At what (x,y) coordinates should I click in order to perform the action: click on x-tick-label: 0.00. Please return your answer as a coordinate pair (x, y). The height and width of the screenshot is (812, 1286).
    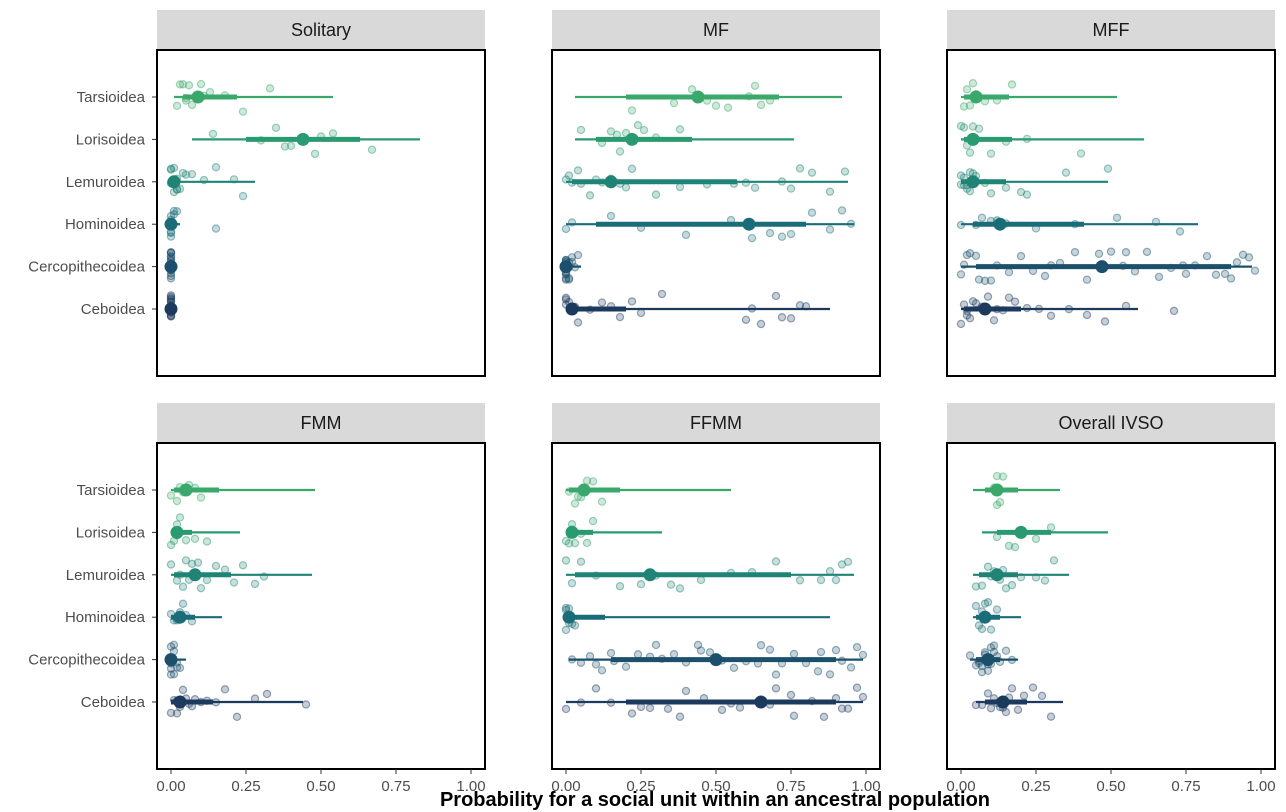
    Looking at the image, I should click on (170, 786).